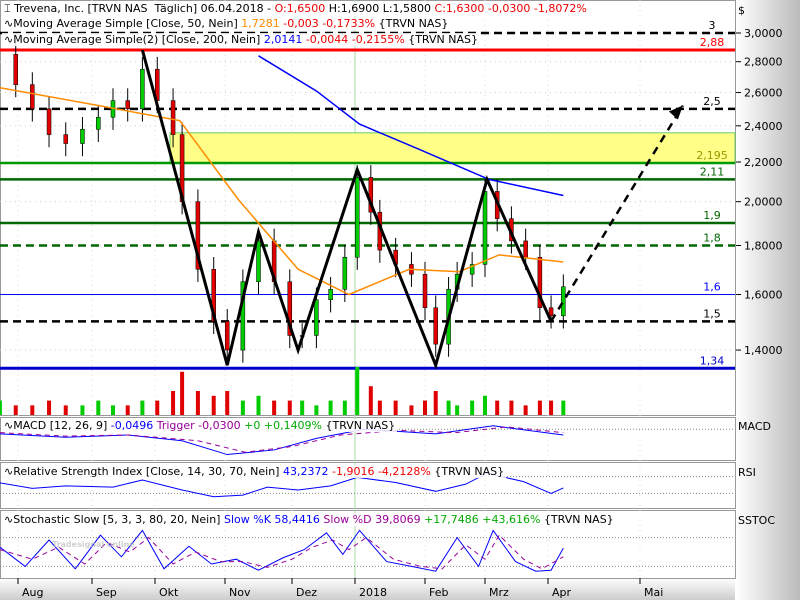  What do you see at coordinates (712, 42) in the screenshot?
I see `level-label: 2,88` at bounding box center [712, 42].